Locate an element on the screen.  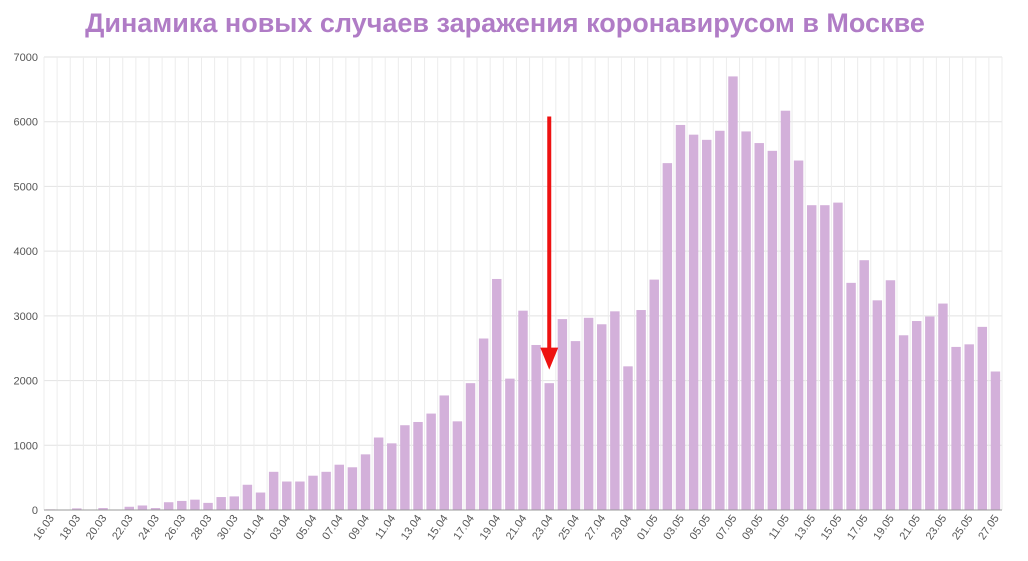
x-tick-label: 01.04 is located at coordinates (254, 527).